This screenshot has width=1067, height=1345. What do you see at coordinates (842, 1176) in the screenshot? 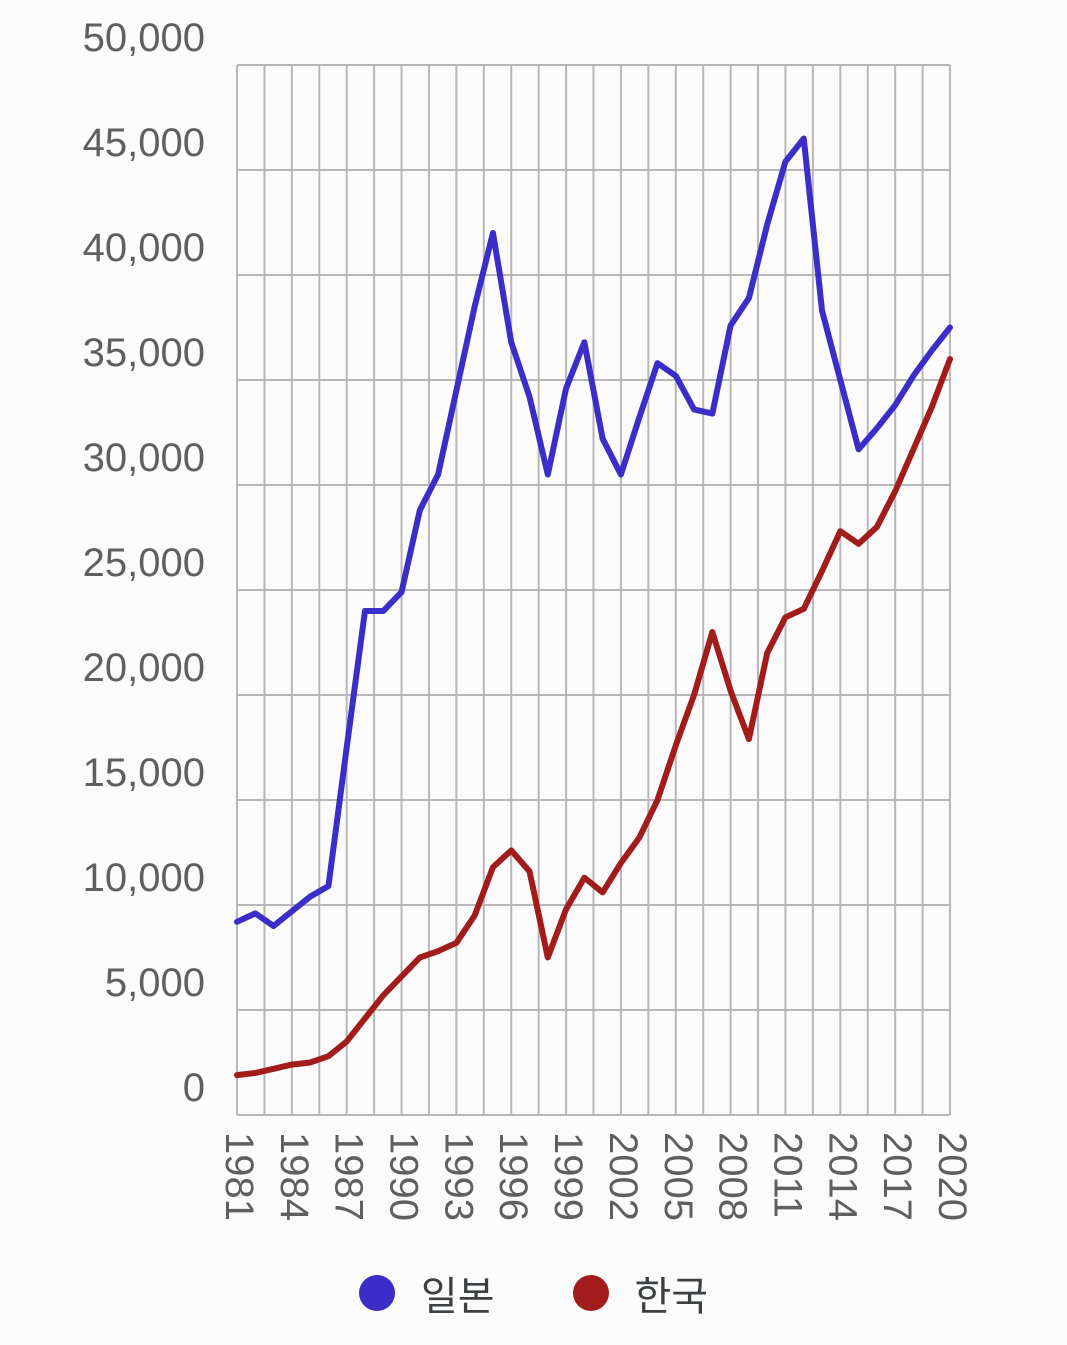
I see `x-axis-label: 2014` at bounding box center [842, 1176].